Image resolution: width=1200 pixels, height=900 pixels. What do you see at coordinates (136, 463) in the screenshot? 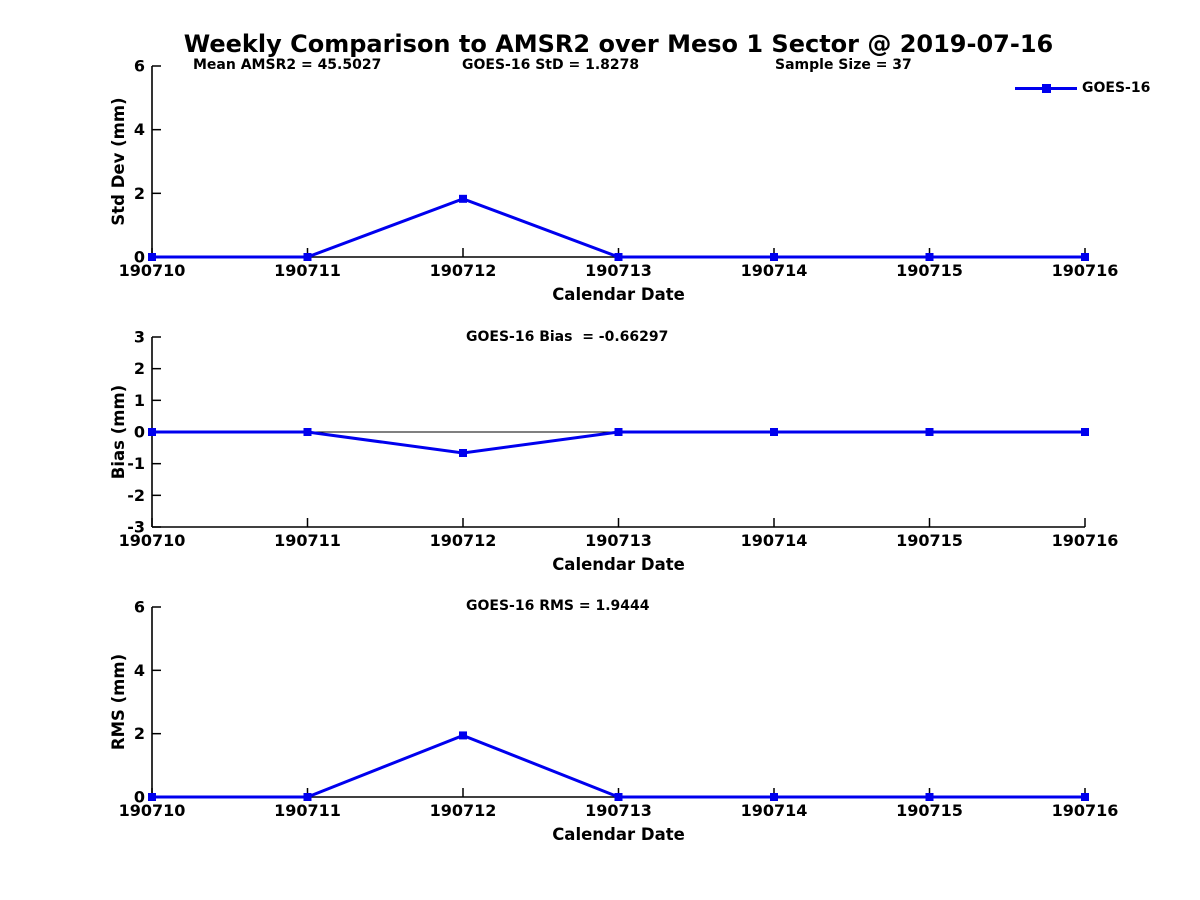
I see `y-tick-label: -1` at bounding box center [136, 463].